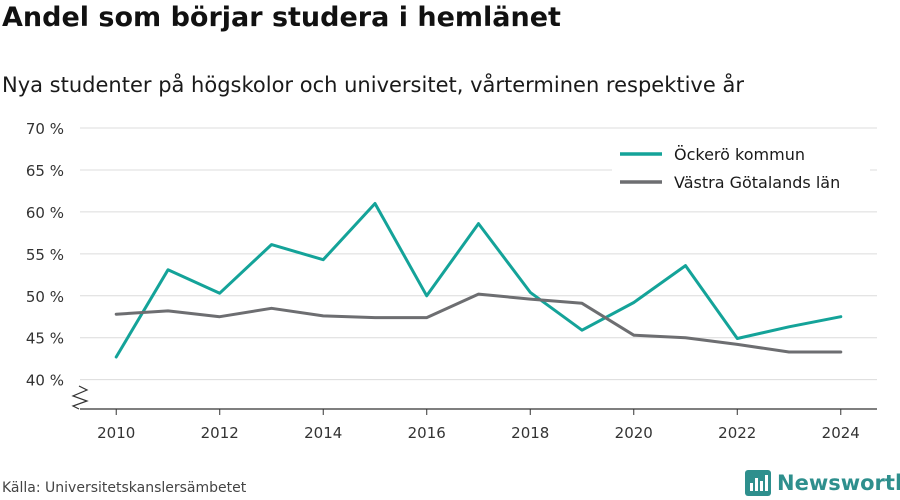 The image size is (900, 500). I want to click on x-tick-label: 2010, so click(116, 433).